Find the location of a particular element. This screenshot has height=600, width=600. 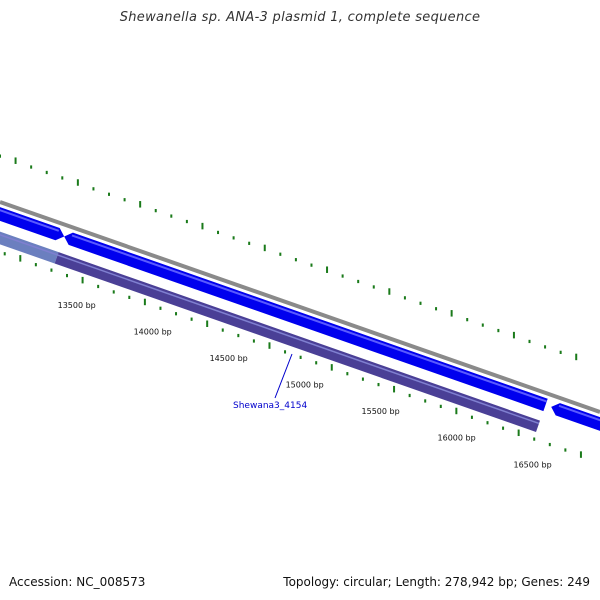

gene-label-shewana3-4154: Shewana3_4154 is located at coordinates (270, 406).